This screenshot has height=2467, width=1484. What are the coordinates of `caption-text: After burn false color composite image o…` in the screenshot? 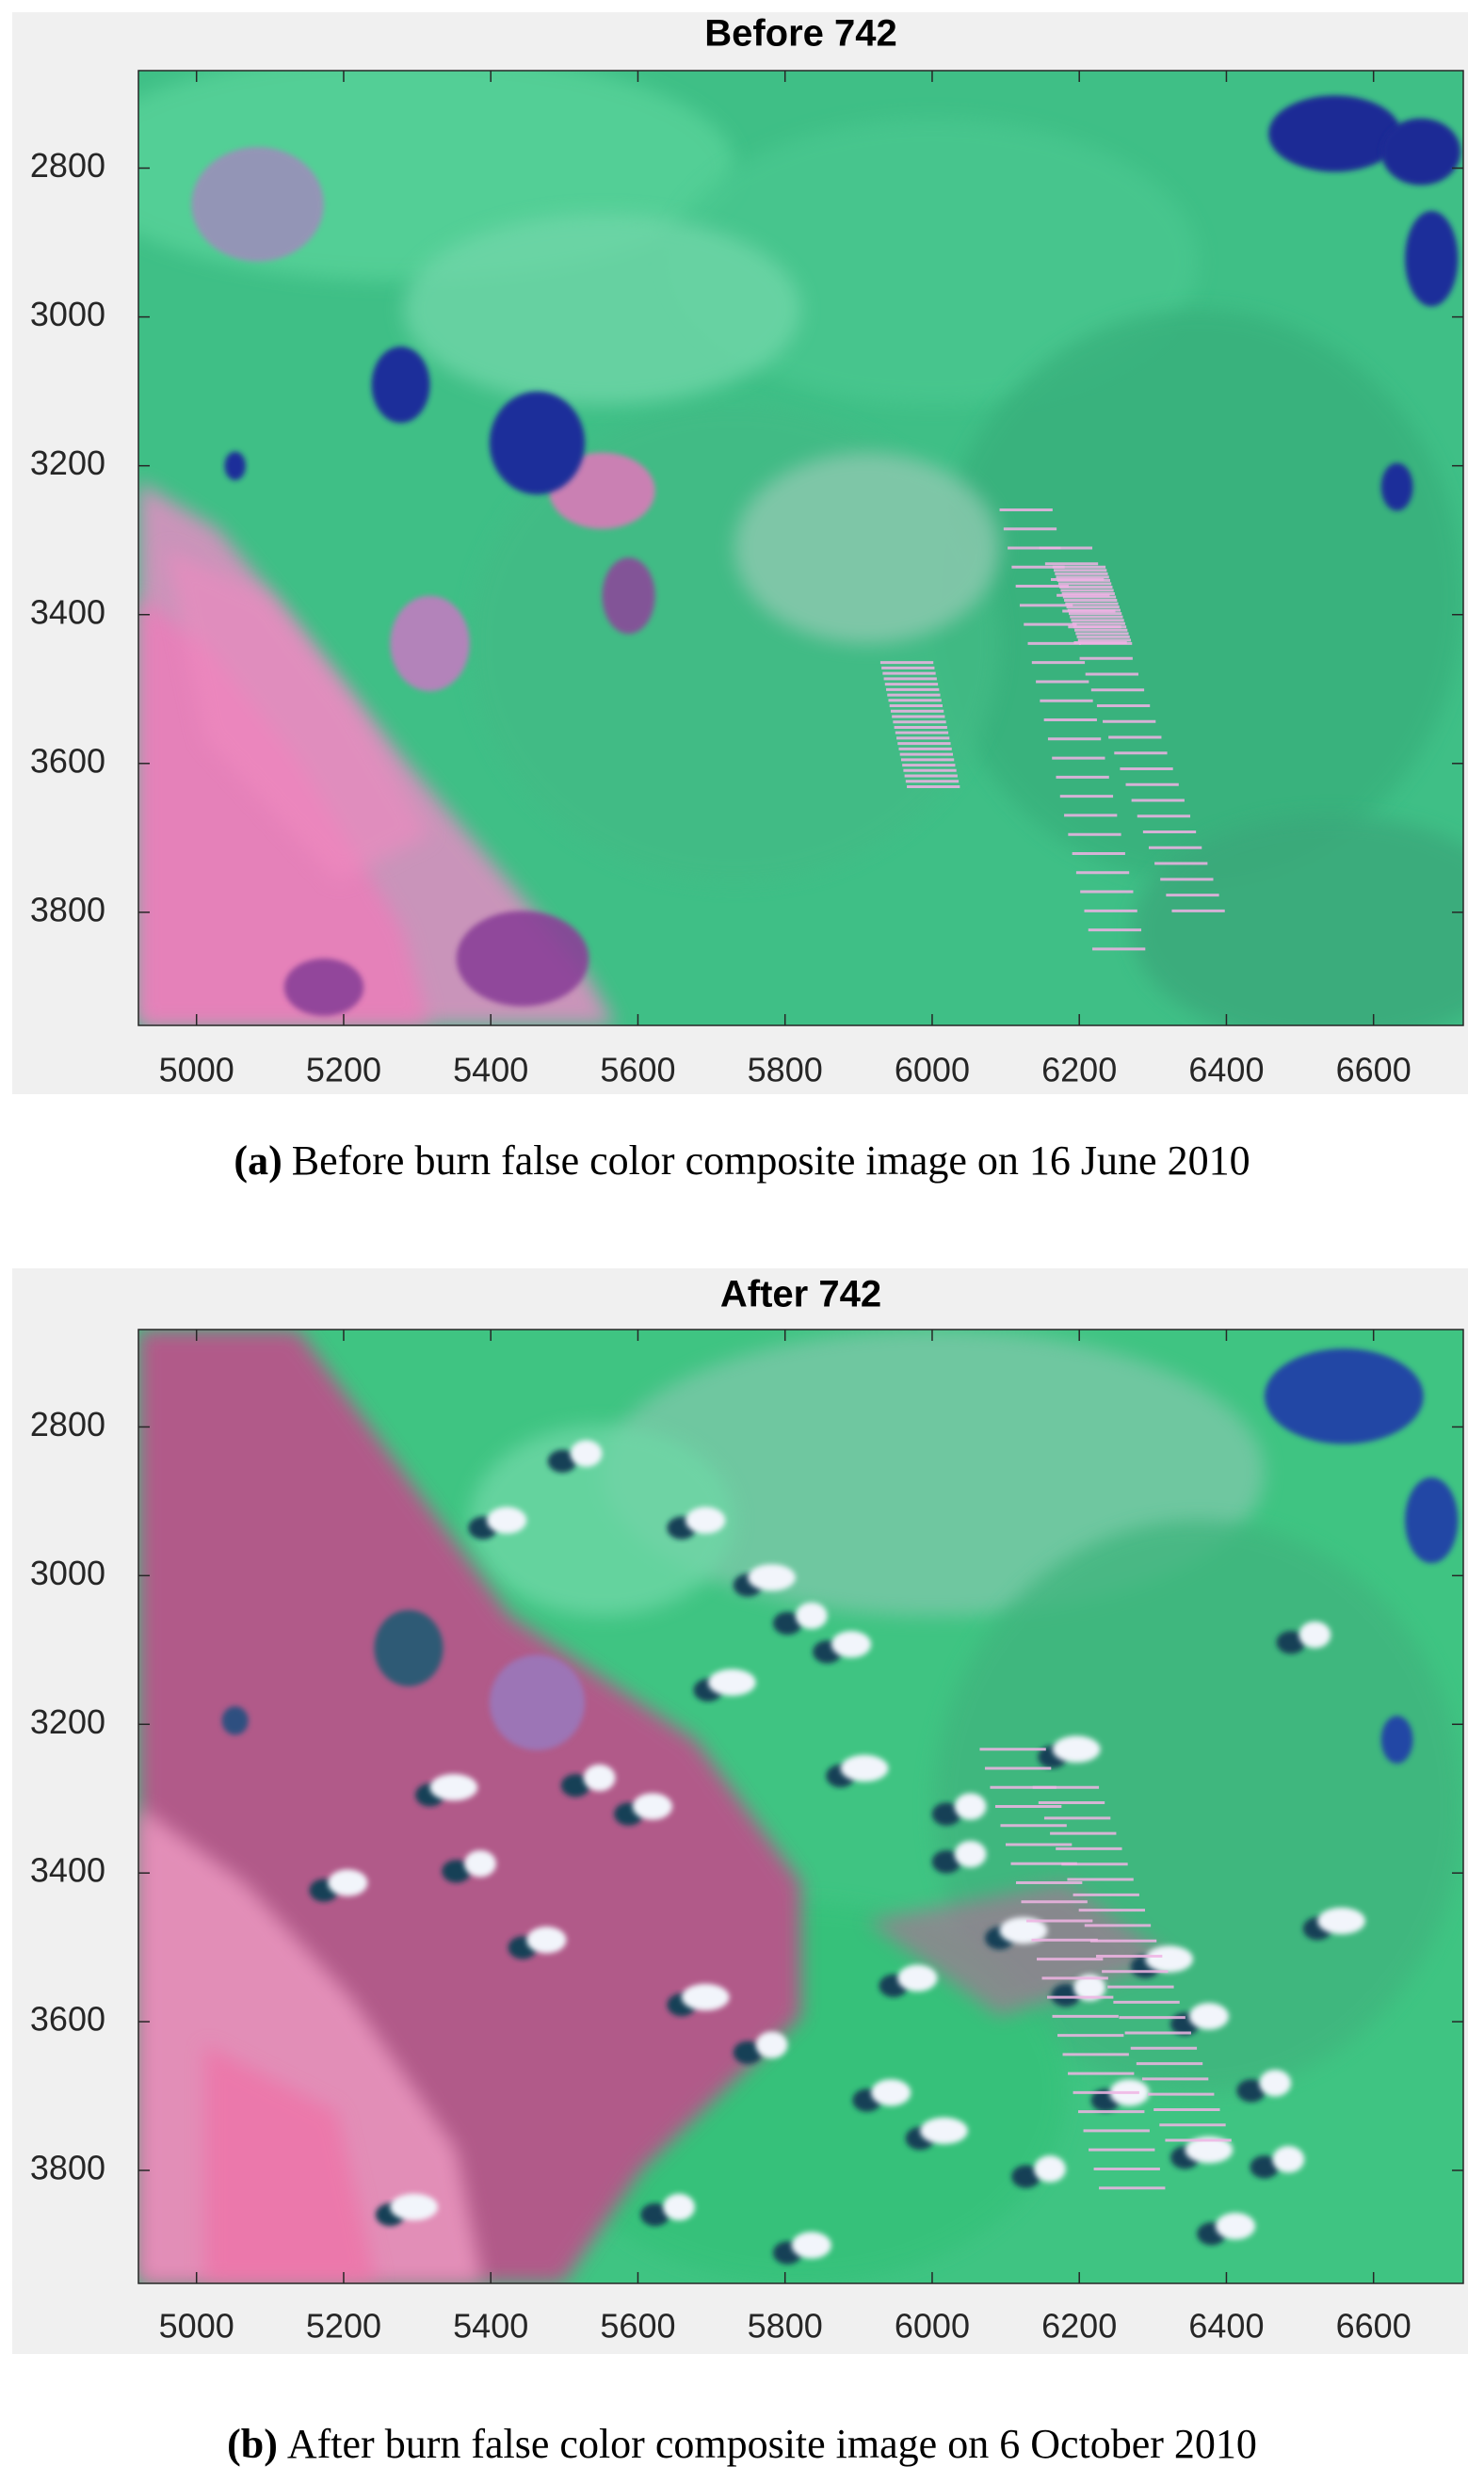 It's located at (772, 2444).